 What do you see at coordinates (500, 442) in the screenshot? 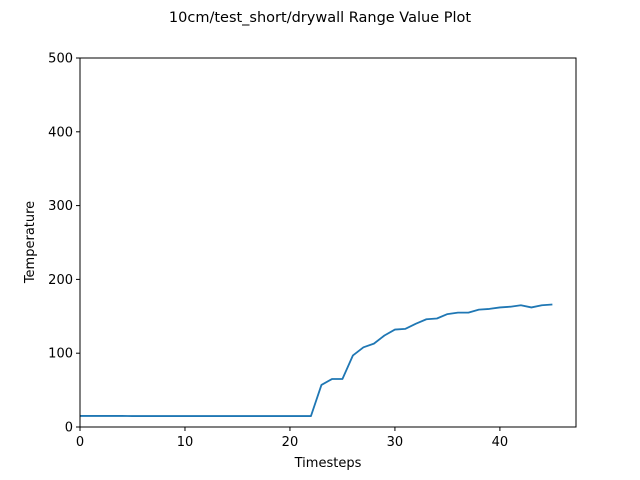
I see `x-tick-label: 40` at bounding box center [500, 442].